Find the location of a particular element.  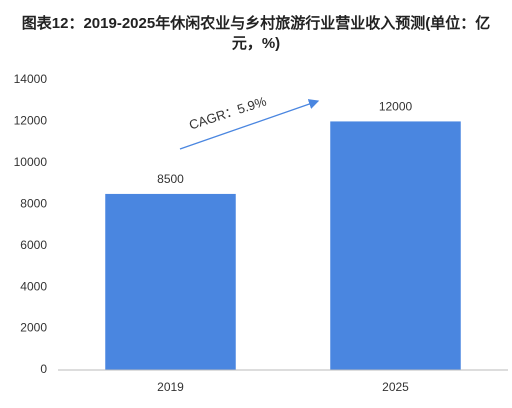

y-tick-label: 8000 is located at coordinates (33, 203).